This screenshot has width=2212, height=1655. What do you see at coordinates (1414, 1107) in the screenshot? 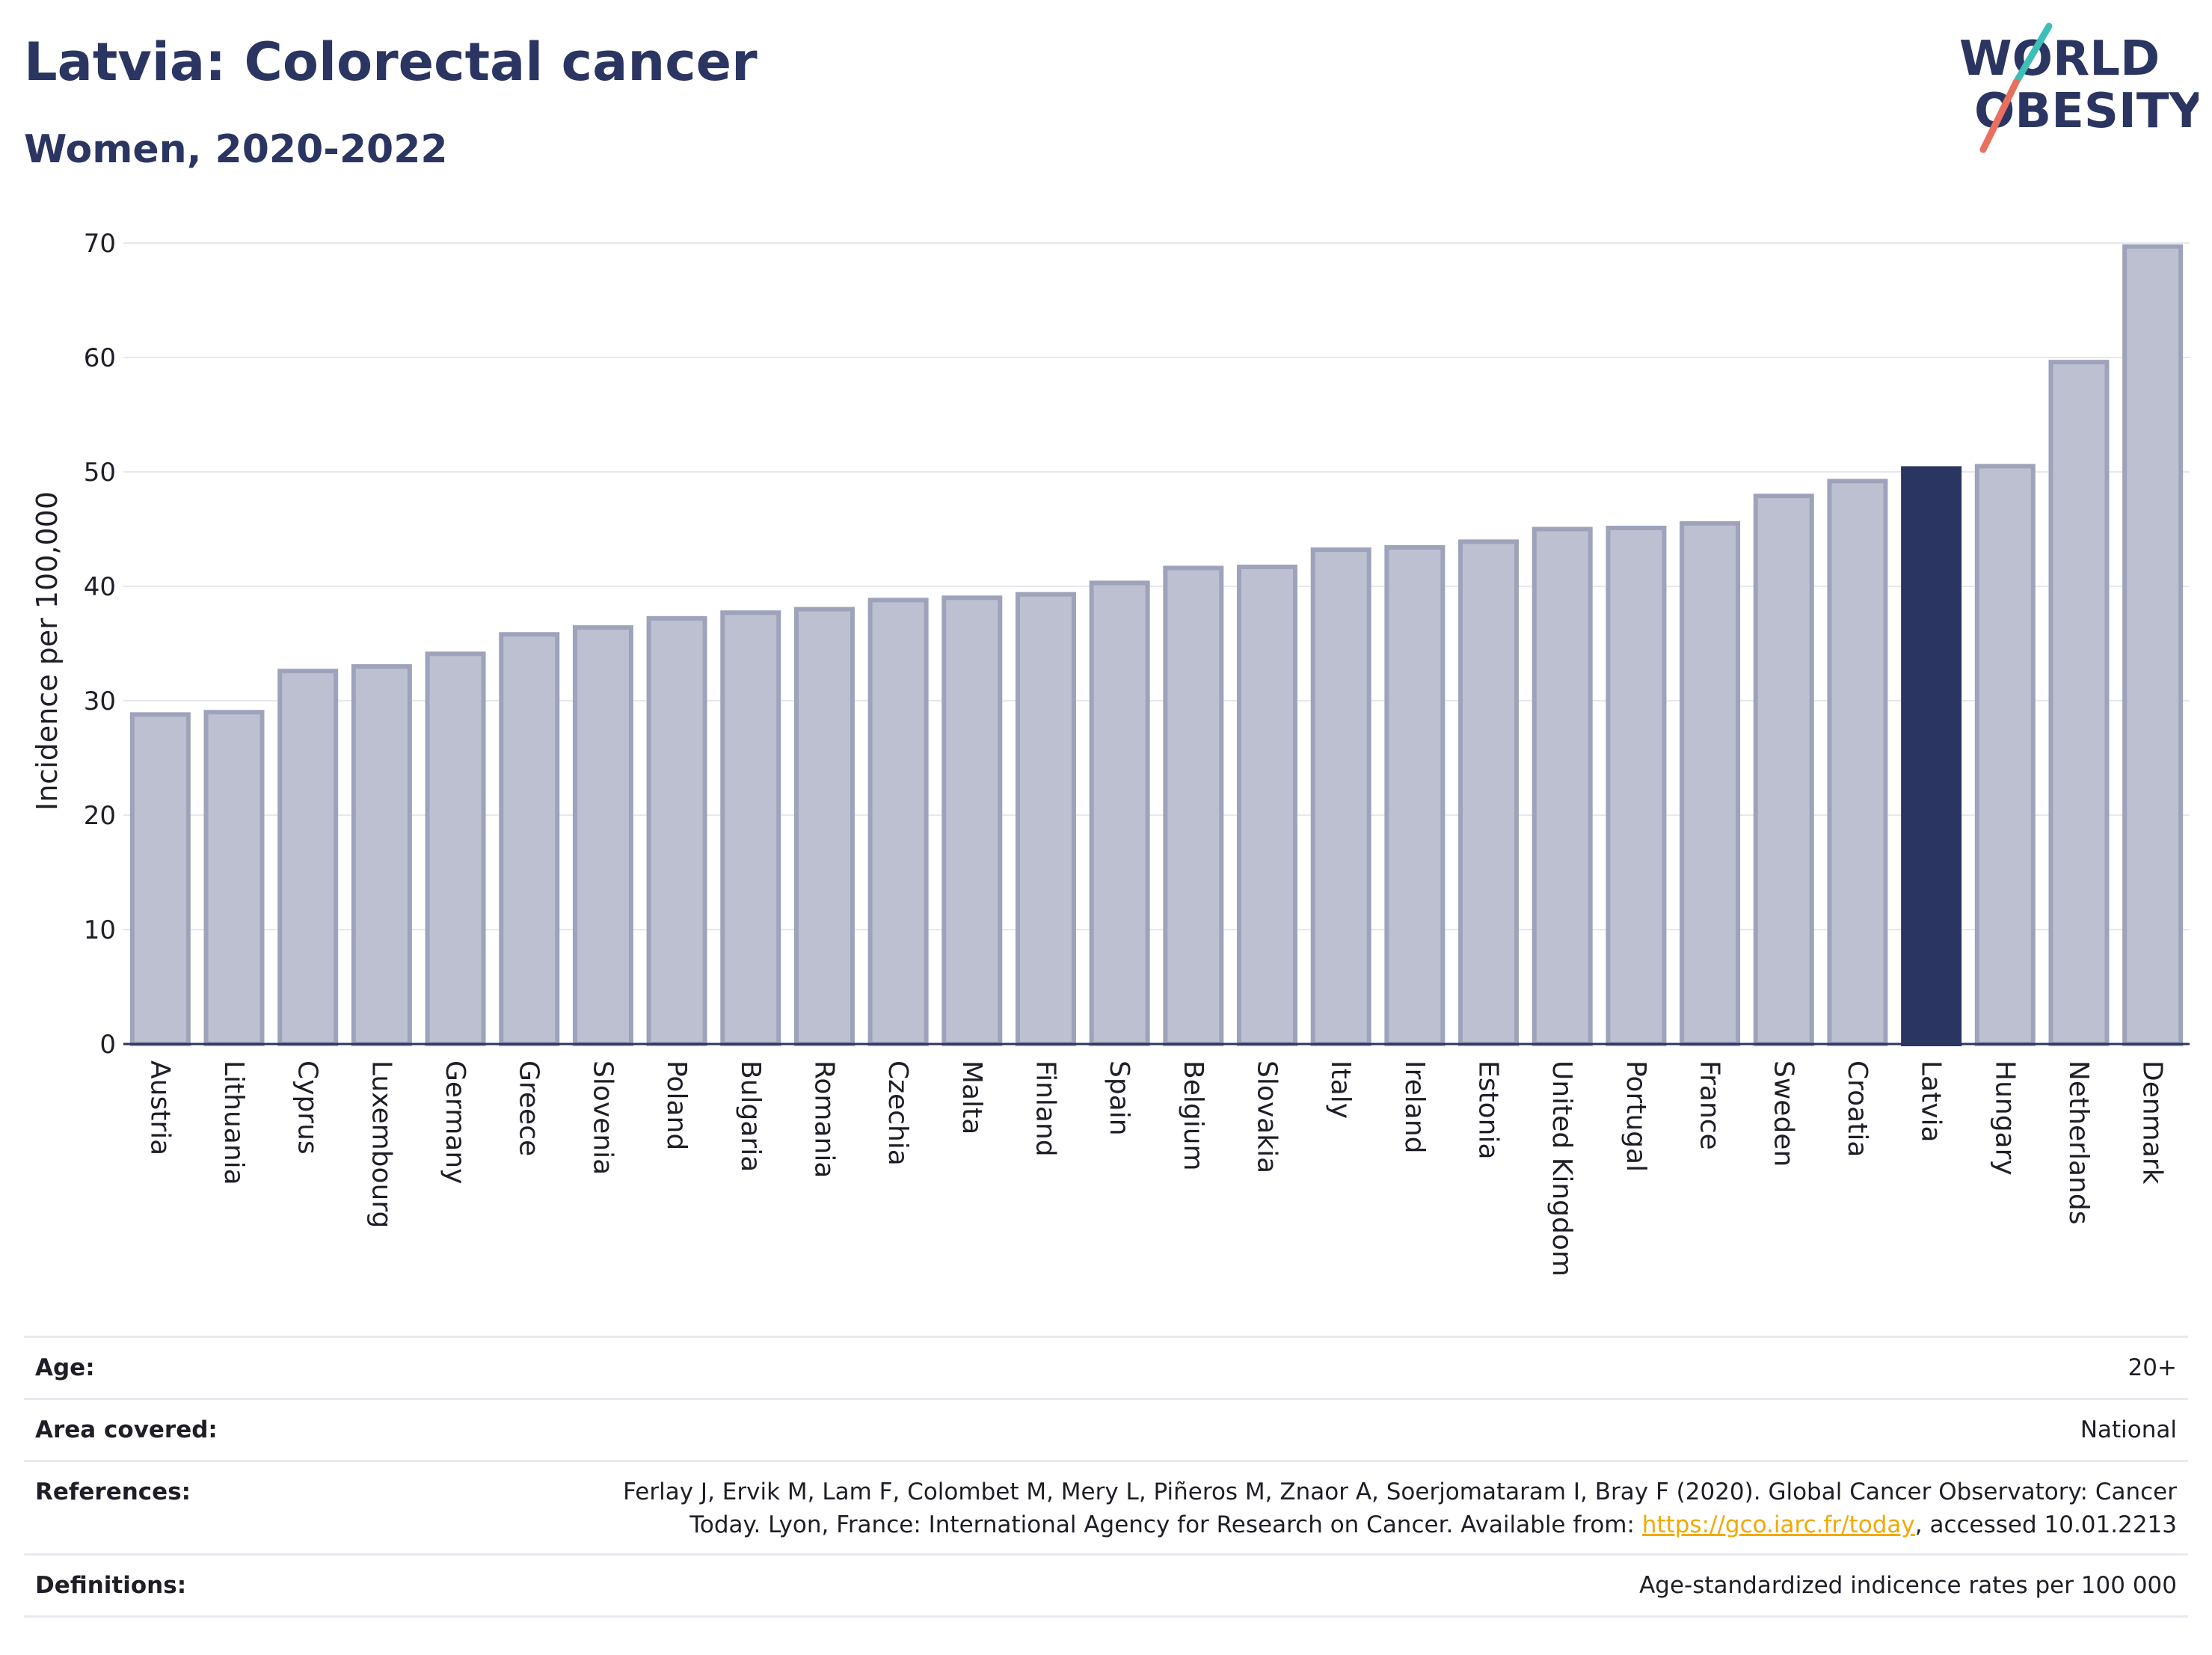
I see `x-tick-label: Ireland` at bounding box center [1414, 1107].